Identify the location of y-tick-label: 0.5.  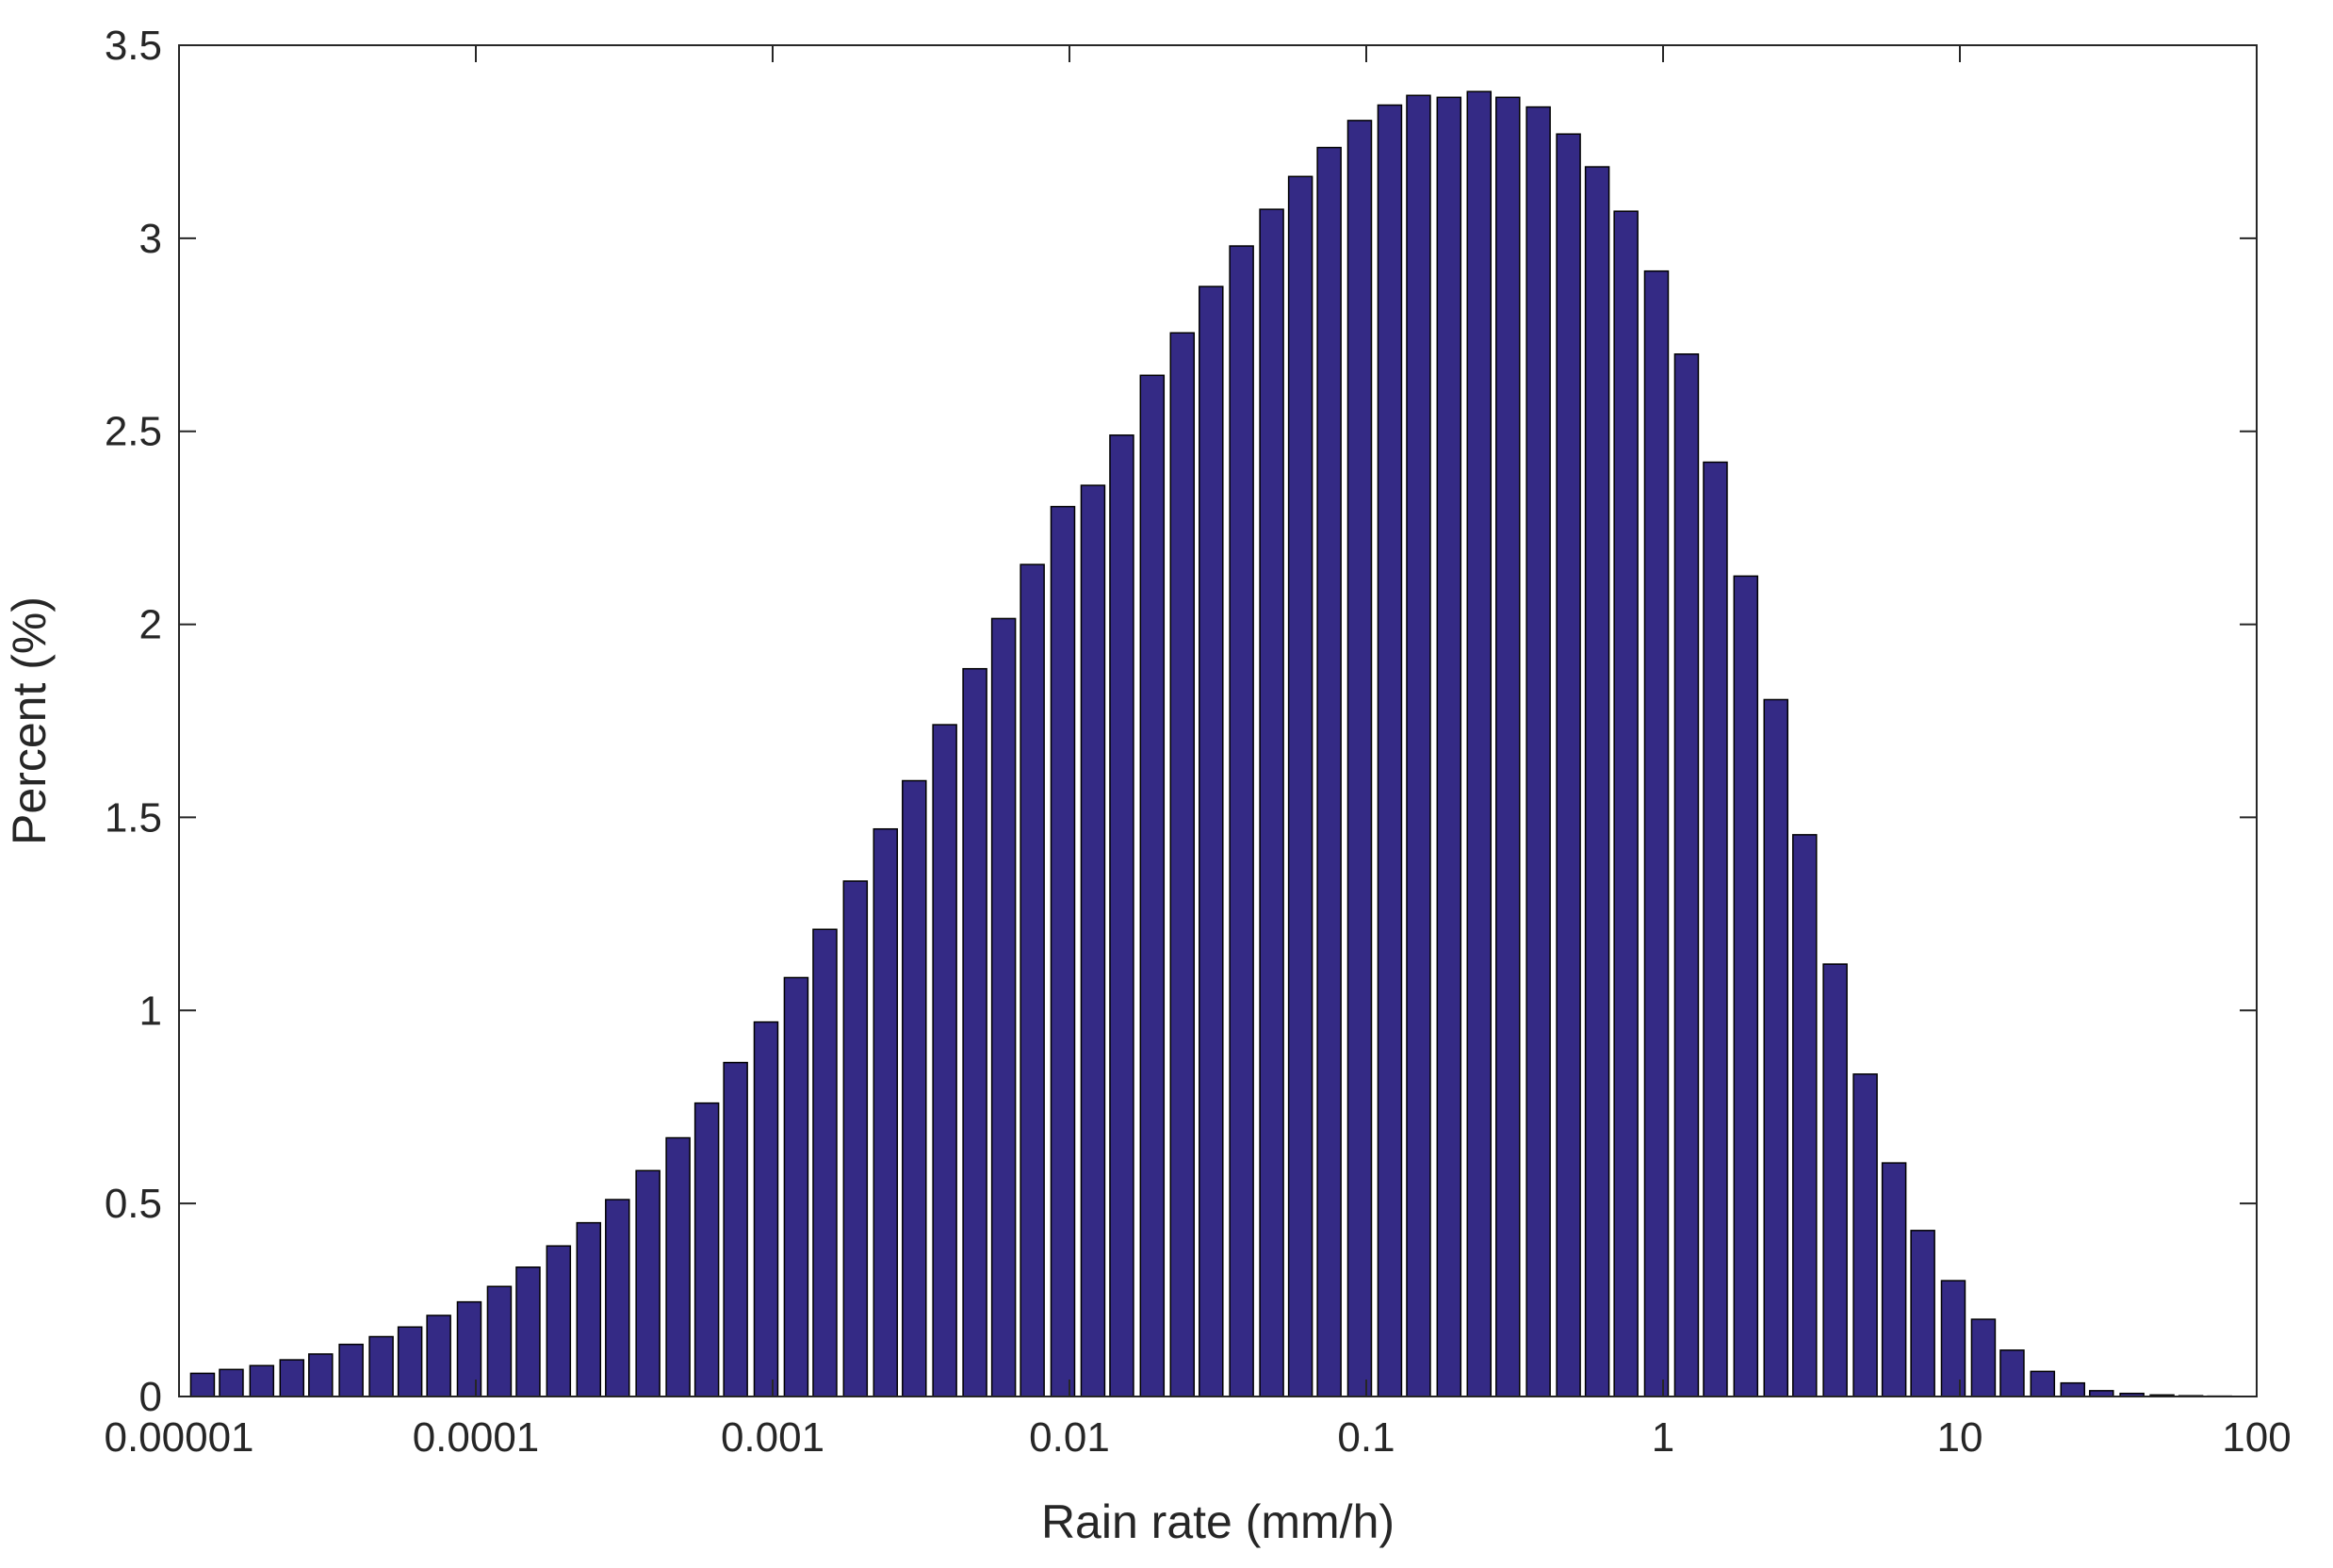
(133, 1204).